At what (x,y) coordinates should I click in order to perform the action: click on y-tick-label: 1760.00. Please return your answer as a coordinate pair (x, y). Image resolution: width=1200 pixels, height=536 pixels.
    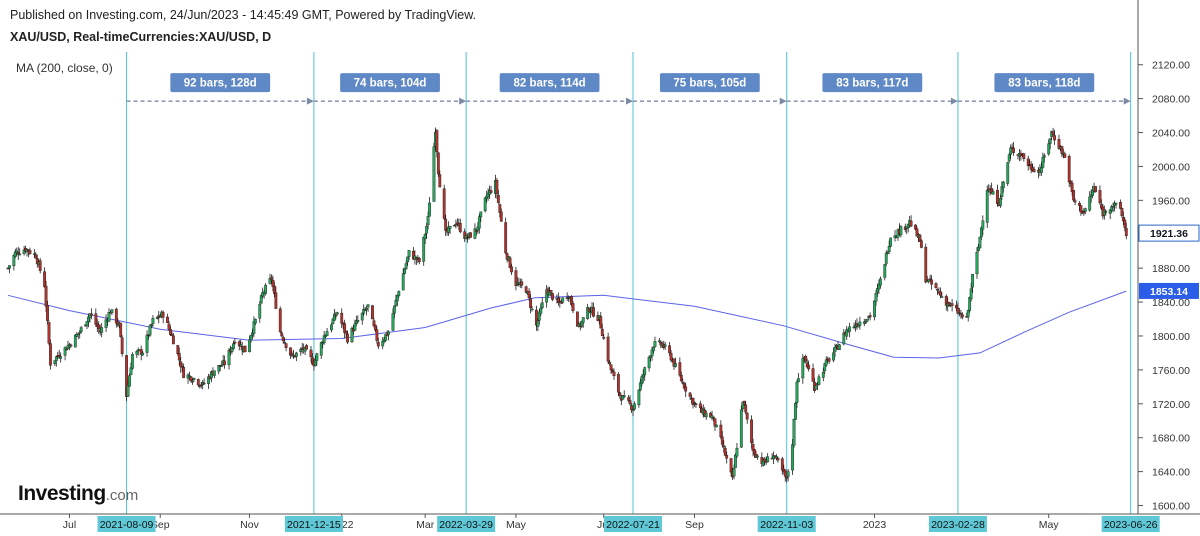
    Looking at the image, I should click on (1171, 371).